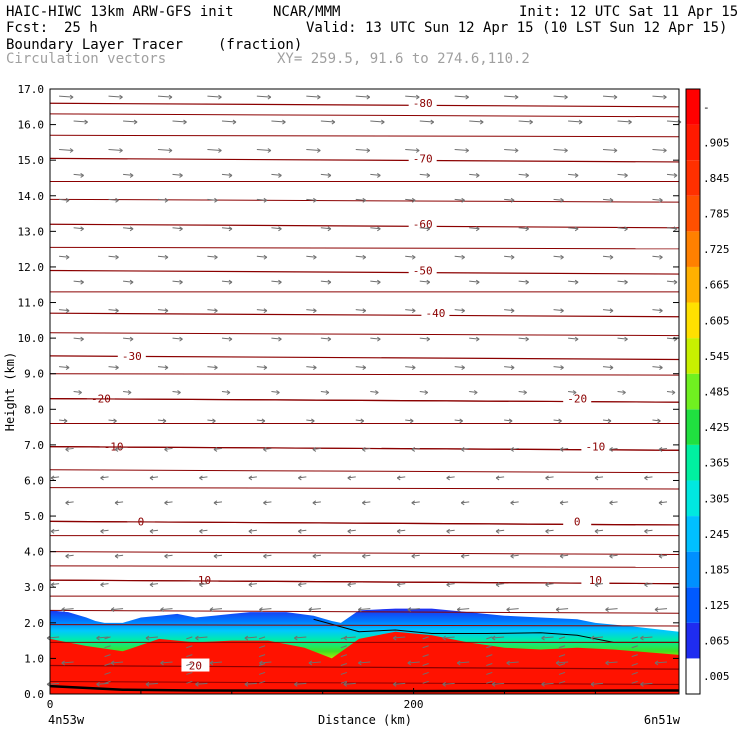  What do you see at coordinates (716, 285) in the screenshot?
I see `colorbar-tick-label: .665` at bounding box center [716, 285].